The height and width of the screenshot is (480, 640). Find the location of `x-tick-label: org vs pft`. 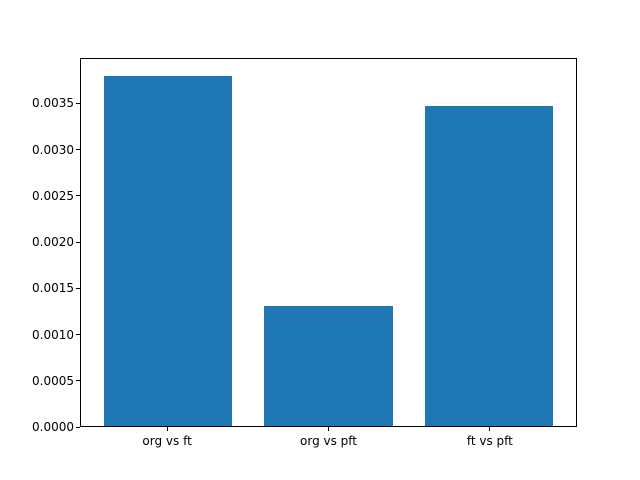

x-tick-label: org vs pft is located at coordinates (328, 441).